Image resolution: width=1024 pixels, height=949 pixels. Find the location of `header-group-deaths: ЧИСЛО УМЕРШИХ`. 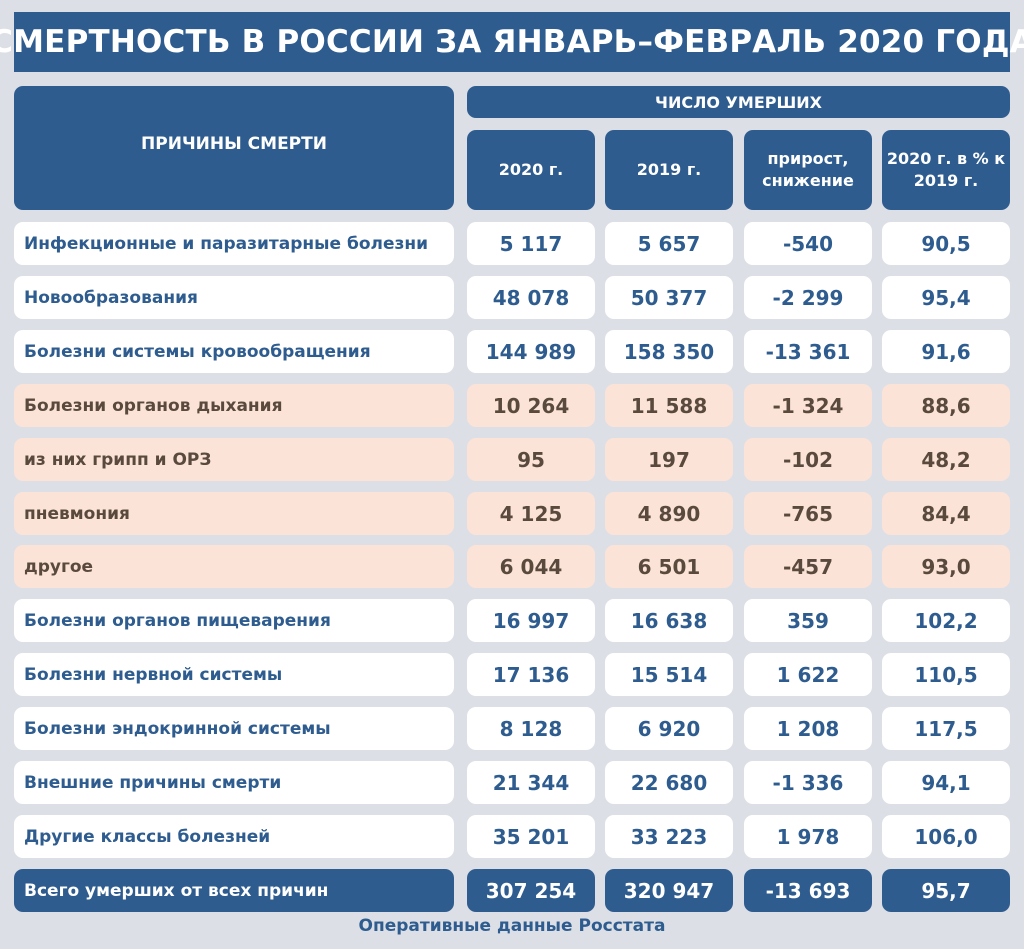

header-group-deaths: ЧИСЛО УМЕРШИХ is located at coordinates (738, 102).